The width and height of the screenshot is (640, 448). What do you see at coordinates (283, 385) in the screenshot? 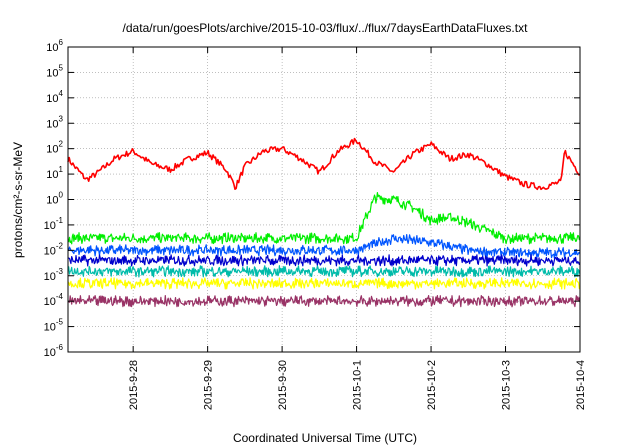
I see `x-tick-label: 2015-9-30` at bounding box center [283, 385].